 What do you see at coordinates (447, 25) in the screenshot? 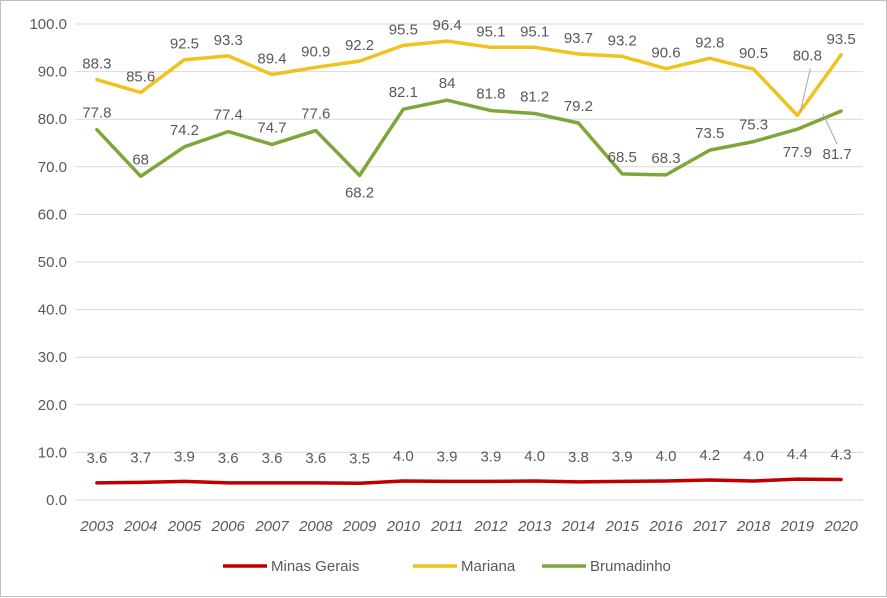
I see `data-label-mariana: 96.4` at bounding box center [447, 25].